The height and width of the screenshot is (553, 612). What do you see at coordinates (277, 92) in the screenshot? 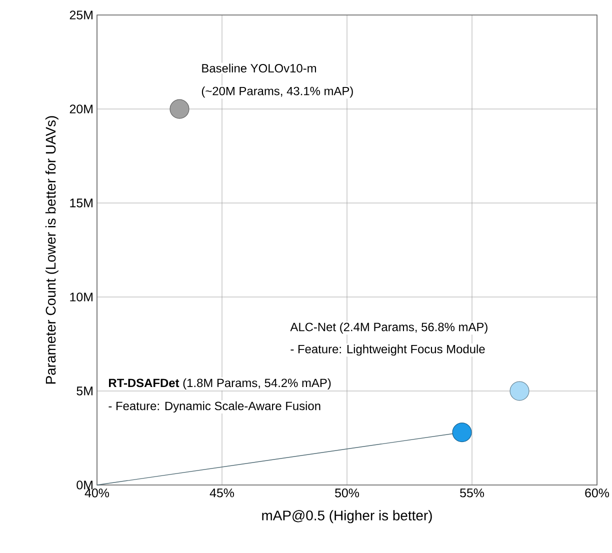
I see `annotation: (~20M Params, 43.1% mAP)` at bounding box center [277, 92].